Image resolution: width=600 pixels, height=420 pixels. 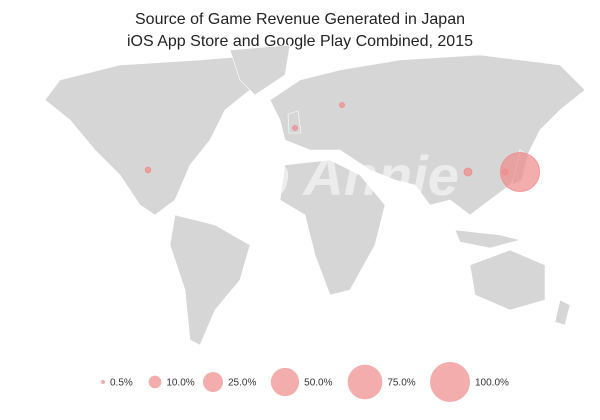 What do you see at coordinates (121, 383) in the screenshot?
I see `legend-label: 0.5%` at bounding box center [121, 383].